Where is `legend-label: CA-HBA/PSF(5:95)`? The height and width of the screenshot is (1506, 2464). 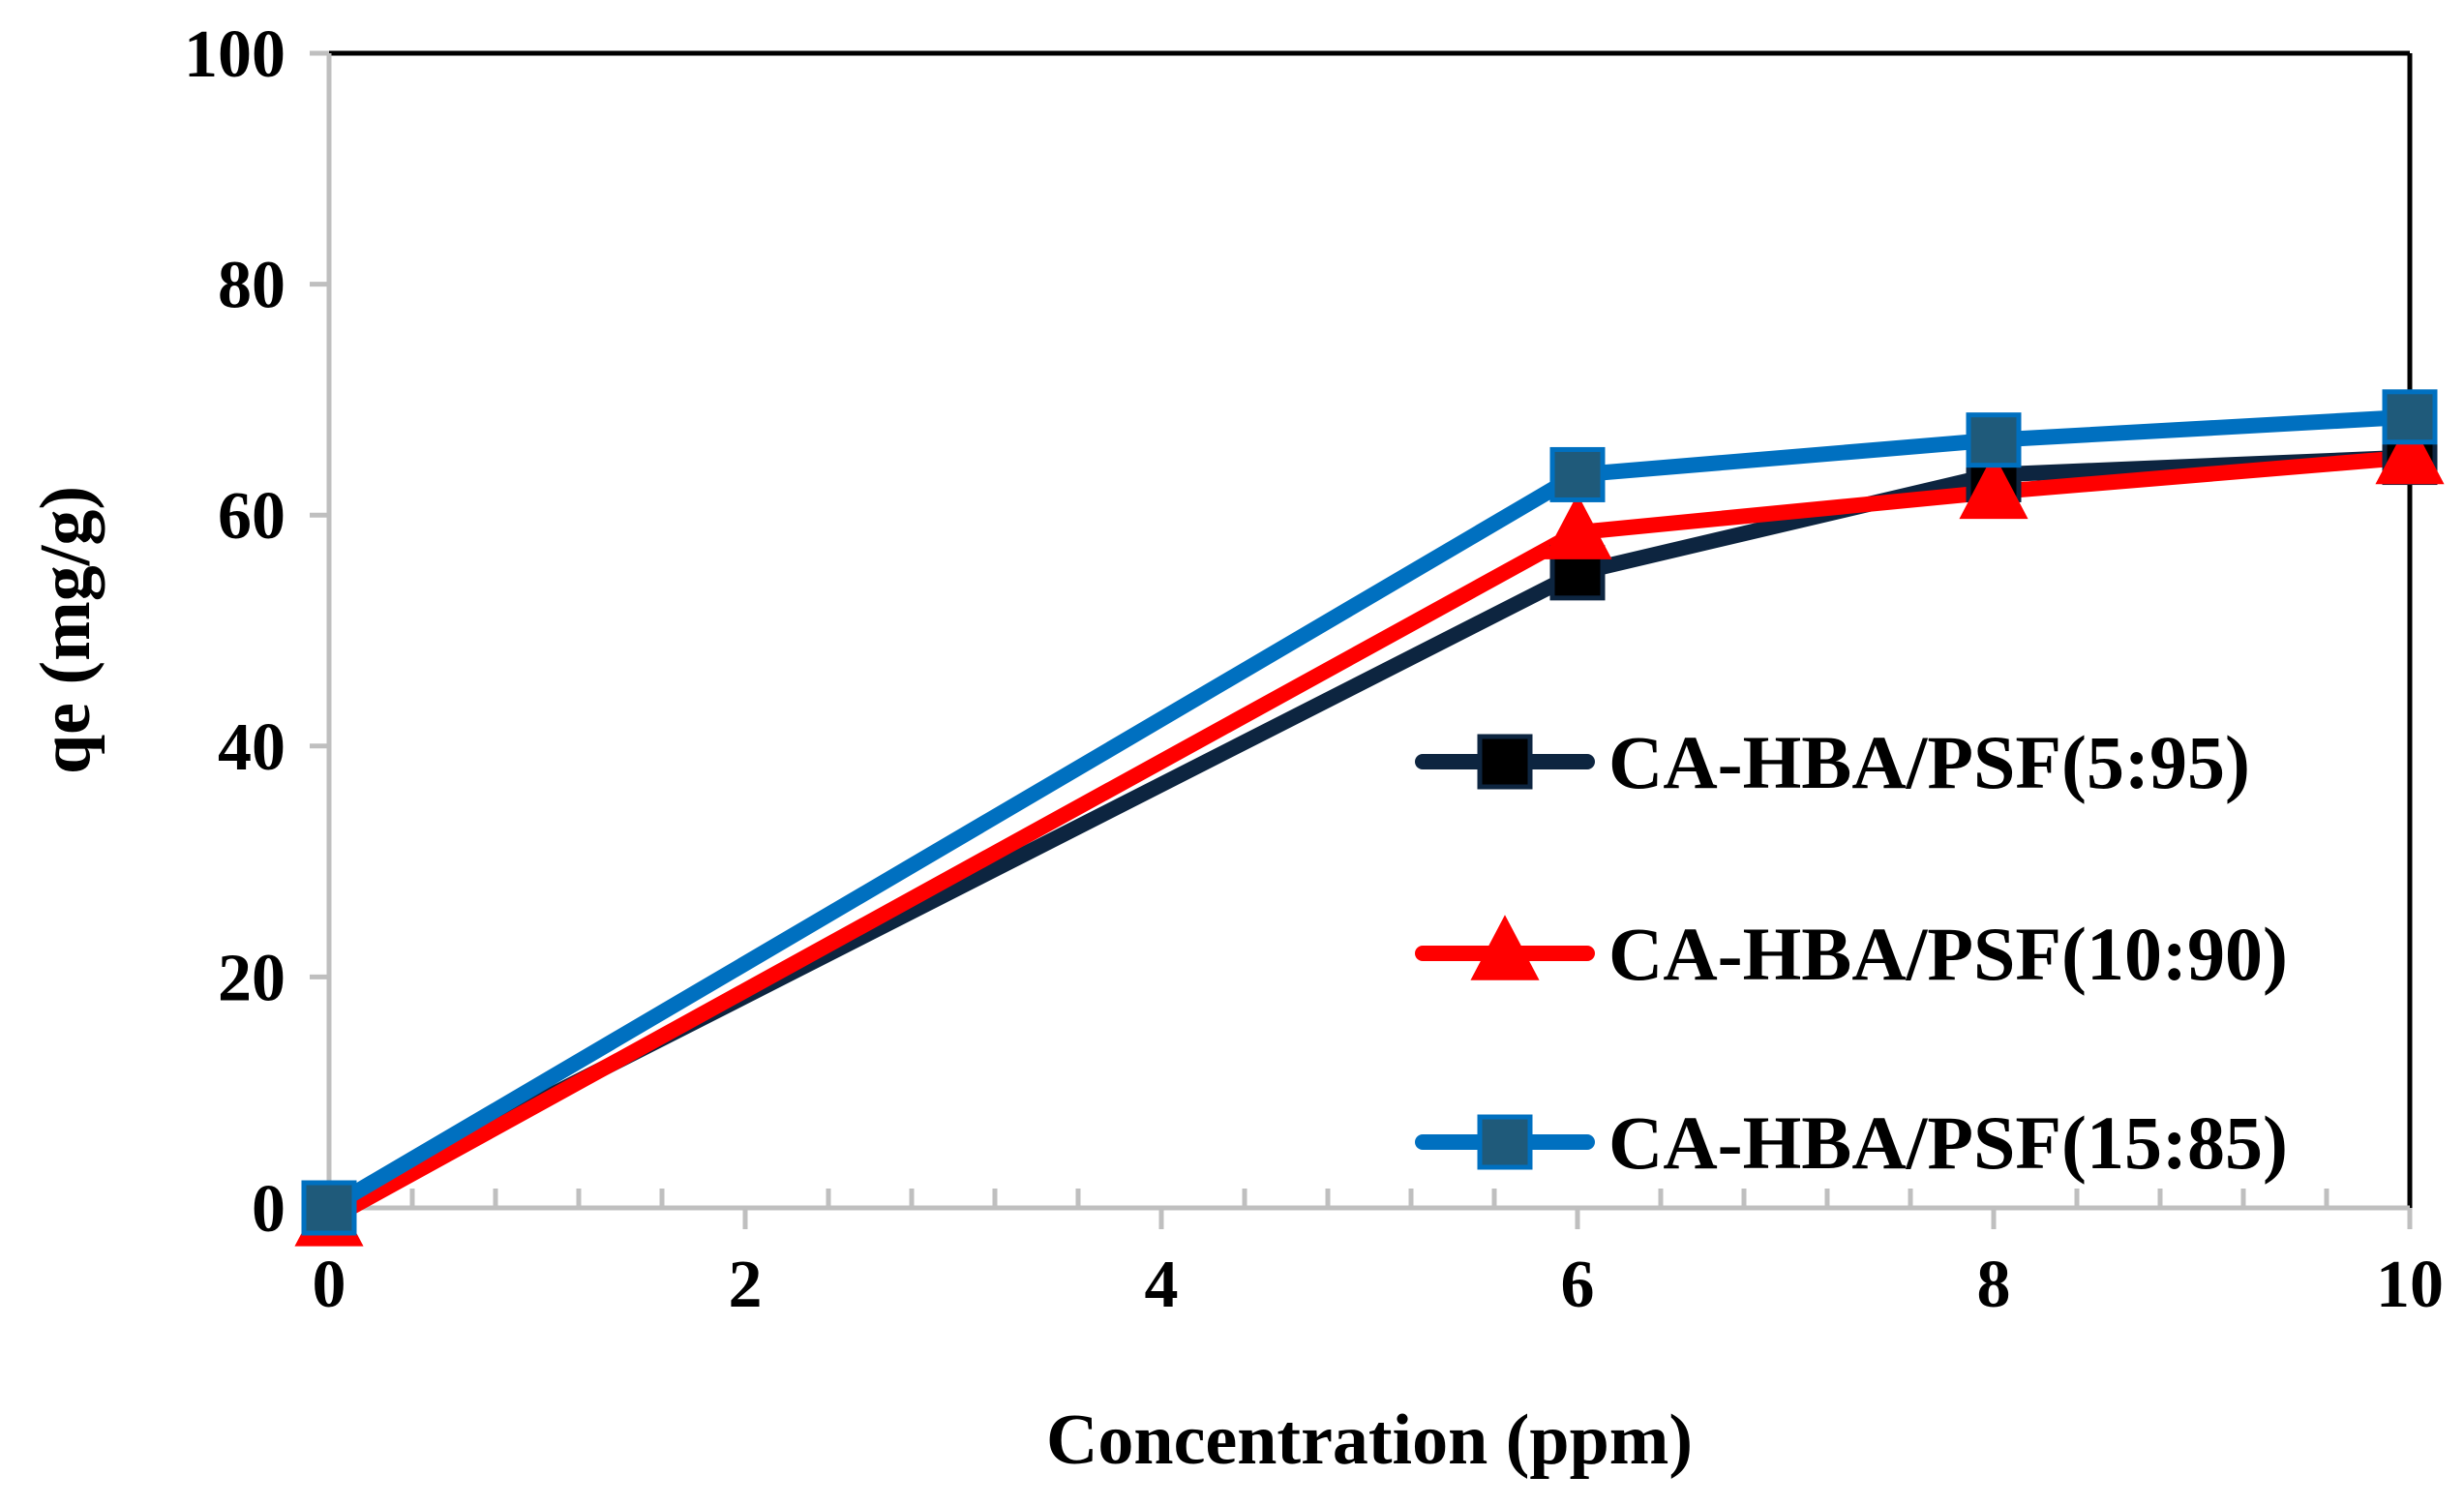
legend-label: CA-HBA/PSF(5:95) is located at coordinates (1929, 762).